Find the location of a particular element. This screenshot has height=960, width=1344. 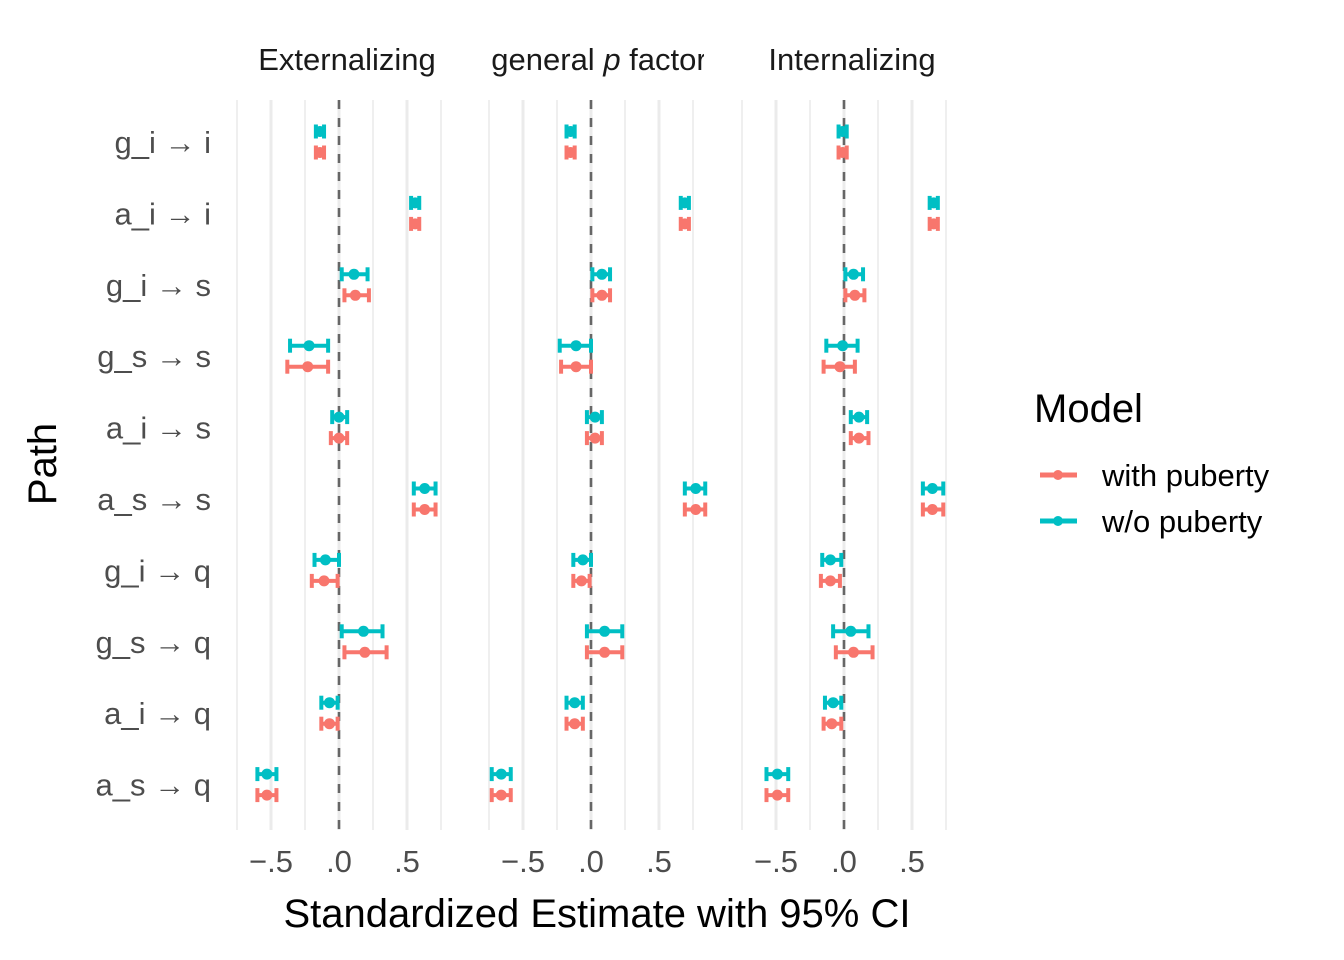

estimate-g-i-to-i-w-o-puberty is located at coordinates (320, 131).